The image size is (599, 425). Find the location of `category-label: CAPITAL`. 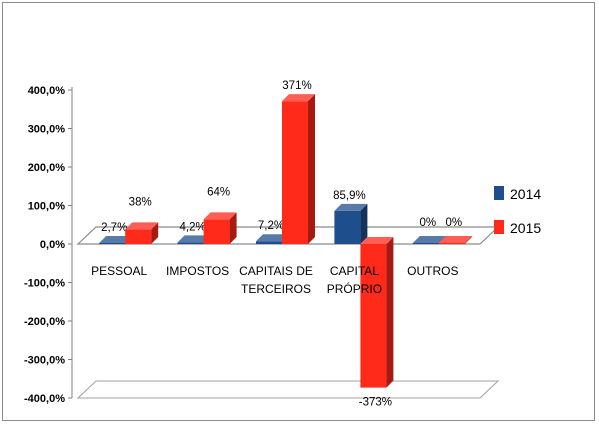

category-label: CAPITAL is located at coordinates (354, 271).